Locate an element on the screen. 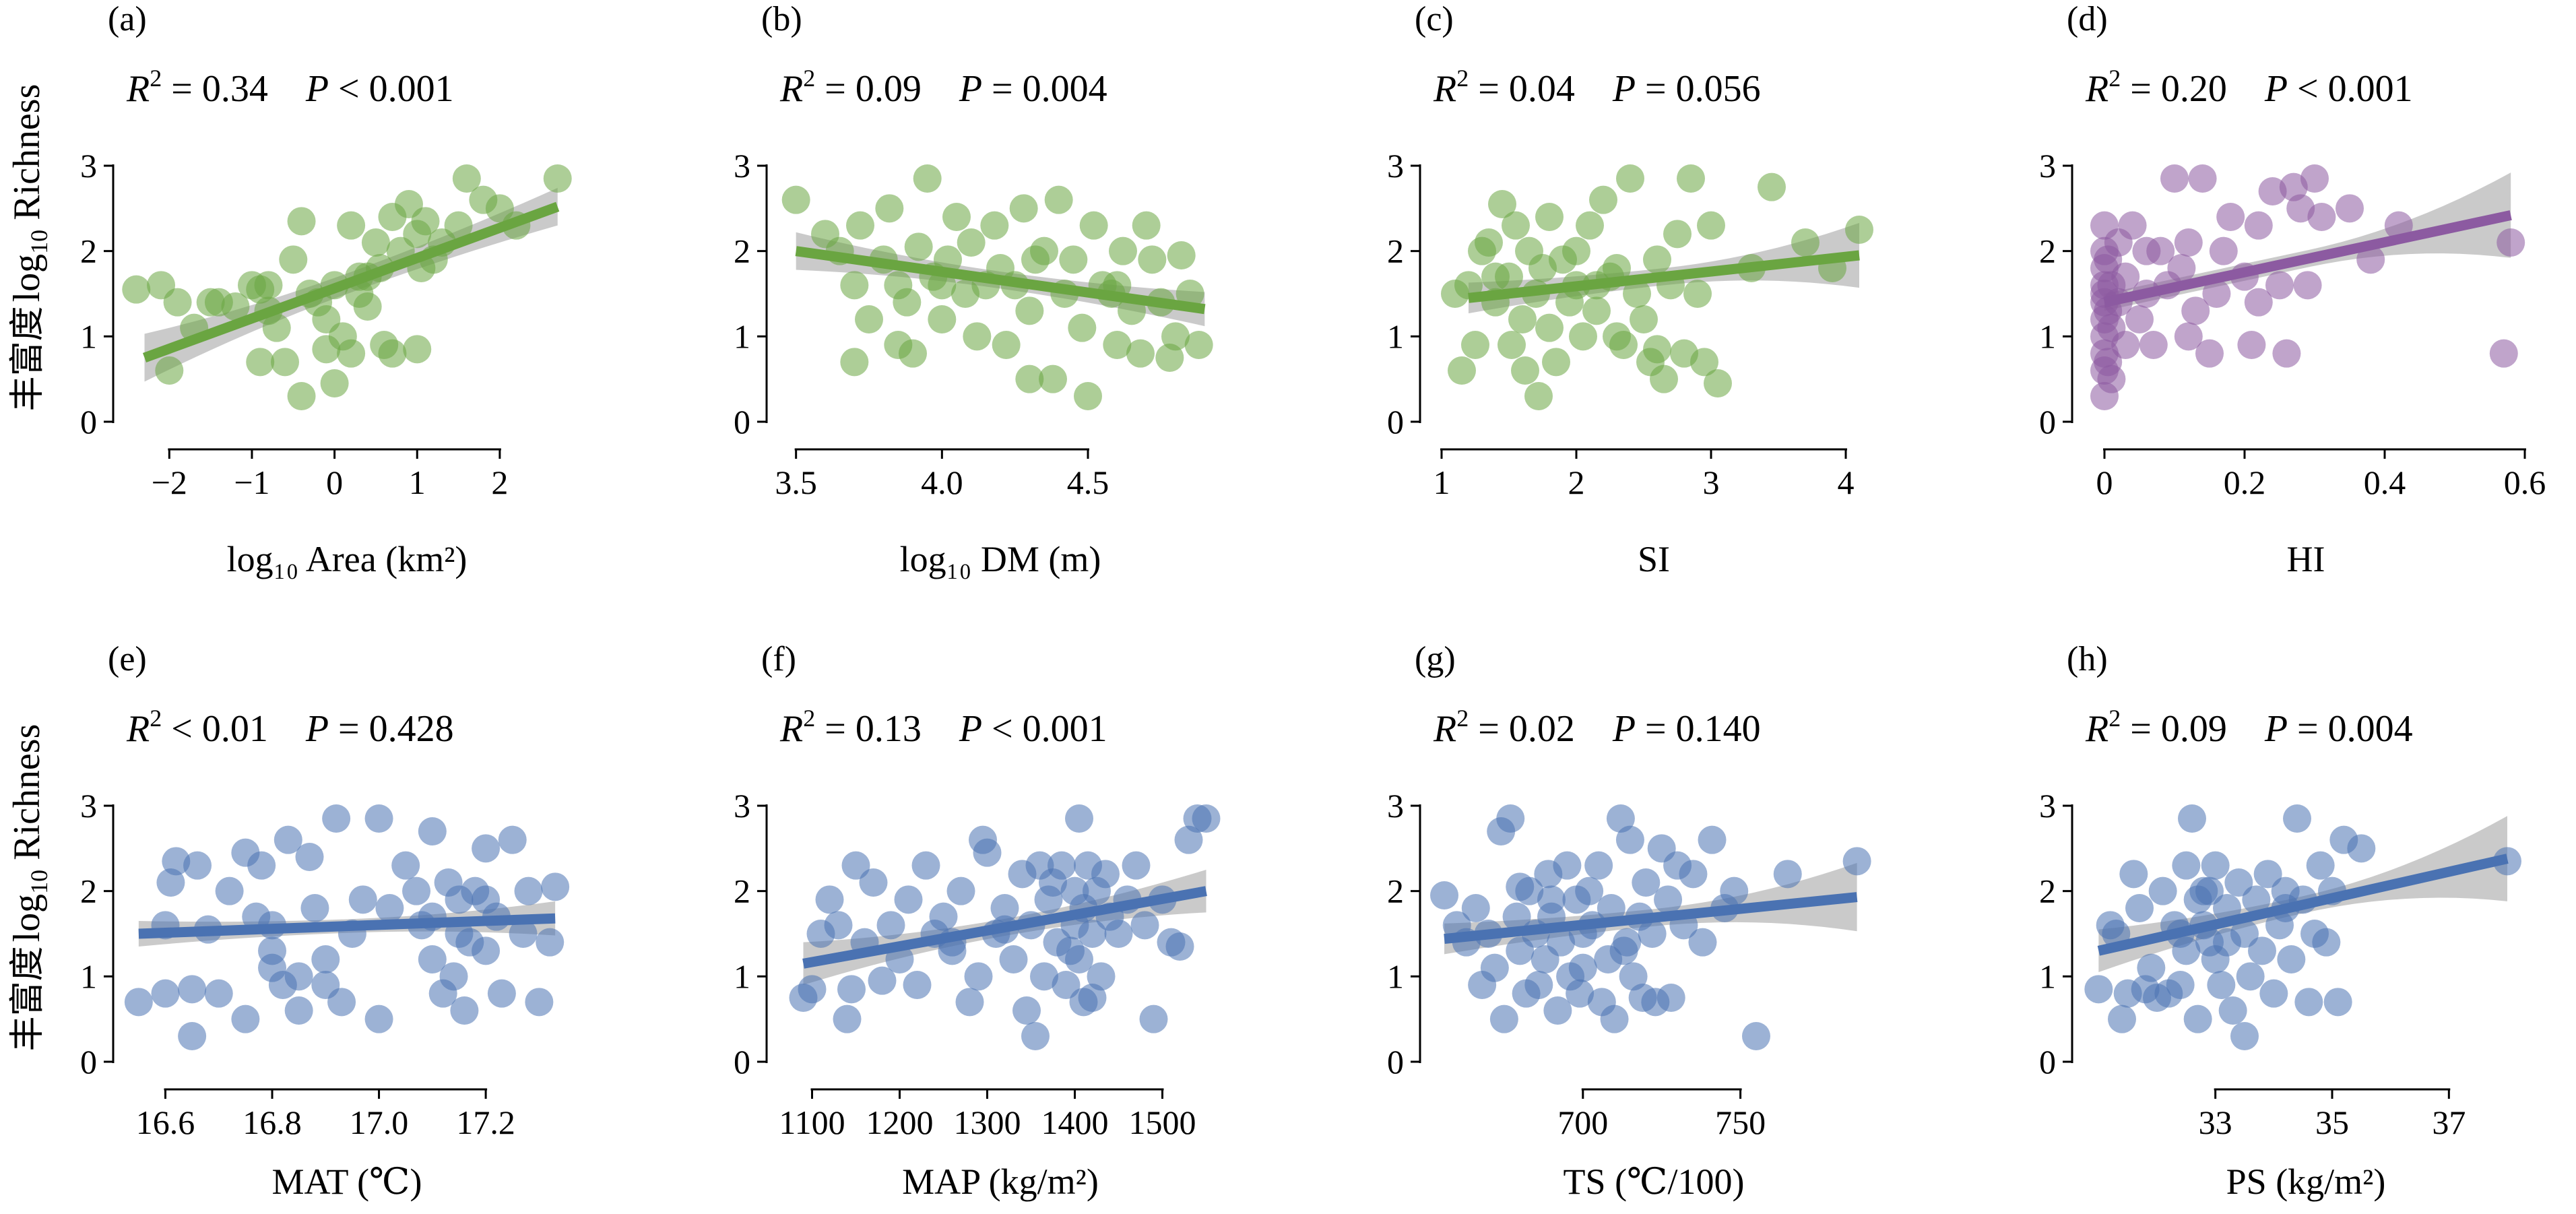 The image size is (2576, 1214). x-tick-label: 17.2 is located at coordinates (485, 1122).